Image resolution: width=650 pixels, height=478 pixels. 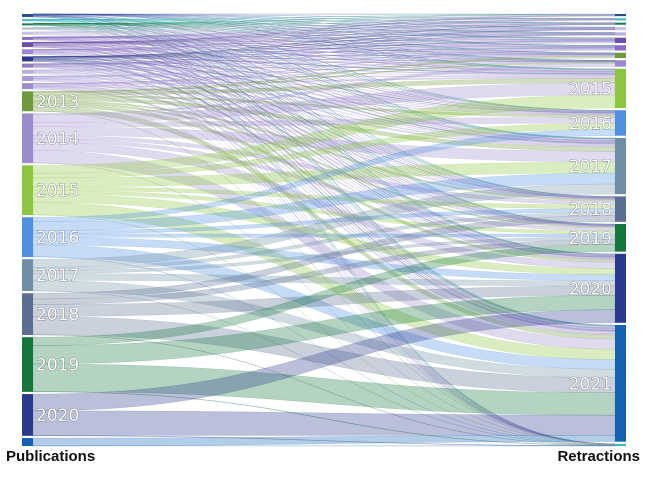 I want to click on left-node-p2011, so click(x=27, y=78).